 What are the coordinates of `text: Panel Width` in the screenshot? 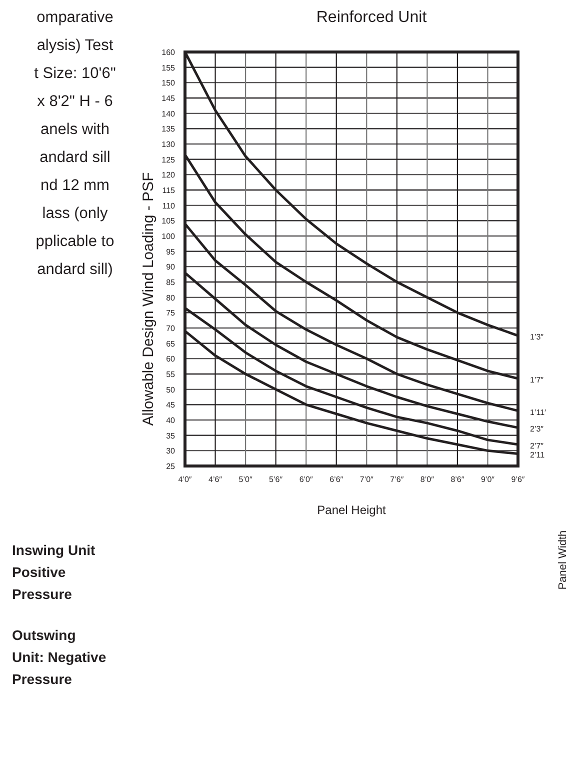 It's located at (563, 560).